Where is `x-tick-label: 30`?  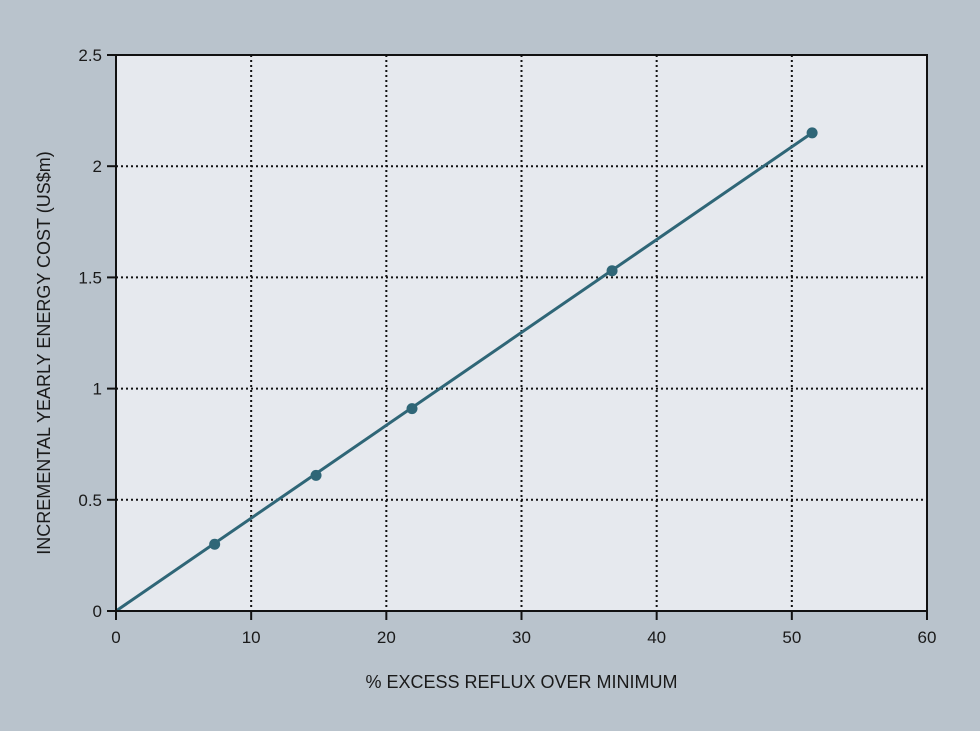
x-tick-label: 30 is located at coordinates (521, 637).